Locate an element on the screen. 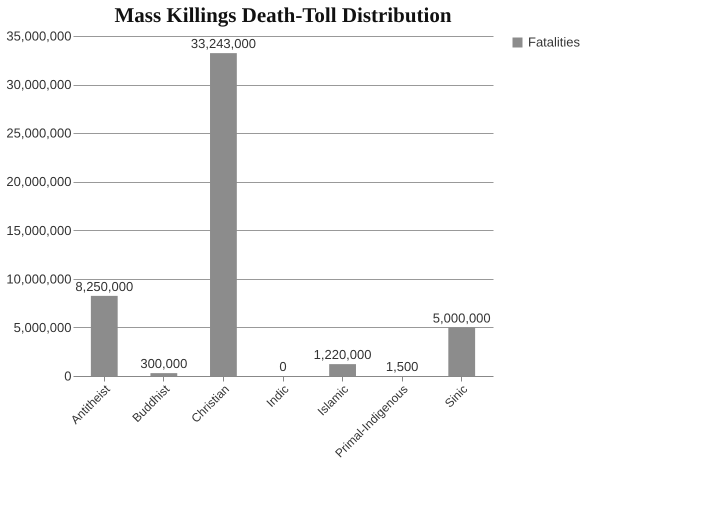 The height and width of the screenshot is (505, 702). data-label: 33,243,000 is located at coordinates (223, 44).